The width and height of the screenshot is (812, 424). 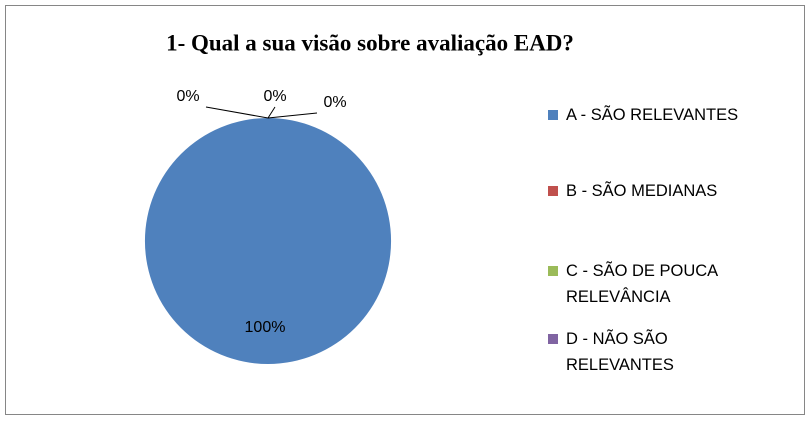 I want to click on data-label: 100%, so click(x=265, y=327).